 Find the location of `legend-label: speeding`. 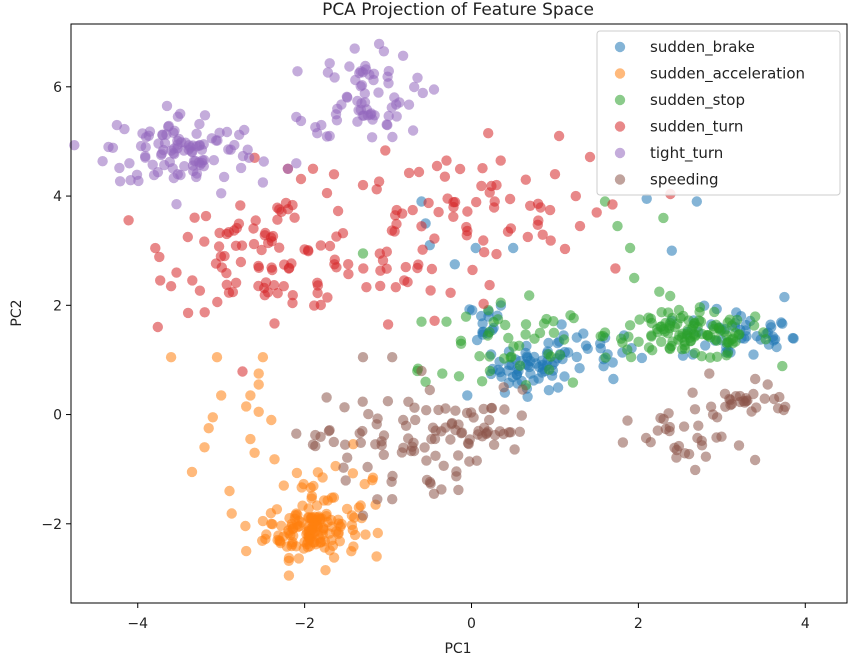

legend-label: speeding is located at coordinates (684, 180).